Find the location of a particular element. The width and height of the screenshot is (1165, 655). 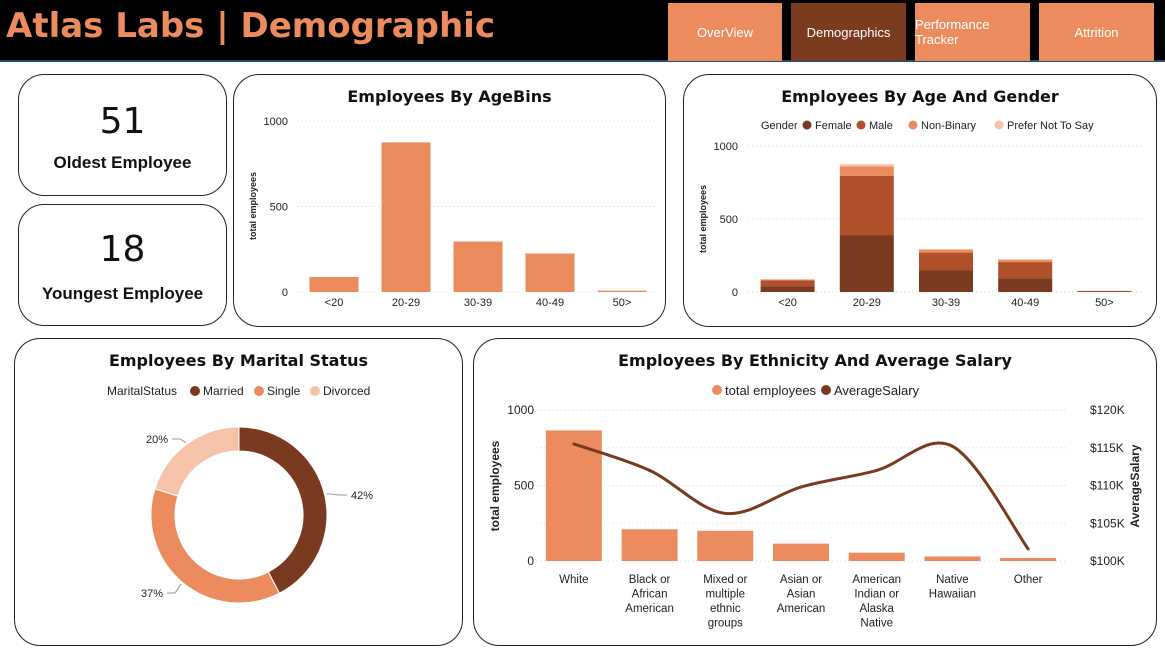

ethnicity-xtick-label: Indian or is located at coordinates (876, 595).